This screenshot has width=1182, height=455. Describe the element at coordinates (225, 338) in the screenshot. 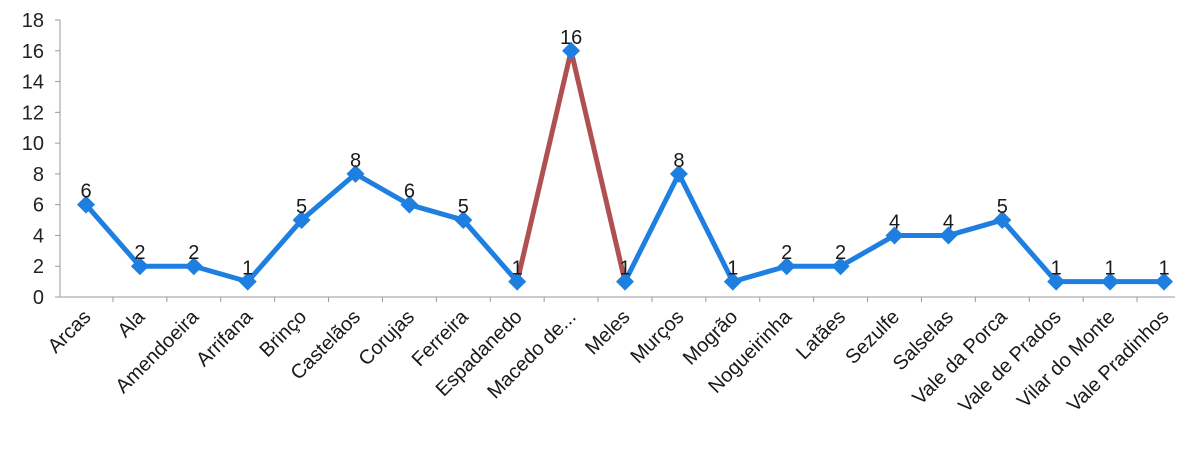

I see `x-category-label: Arrifana` at that location.